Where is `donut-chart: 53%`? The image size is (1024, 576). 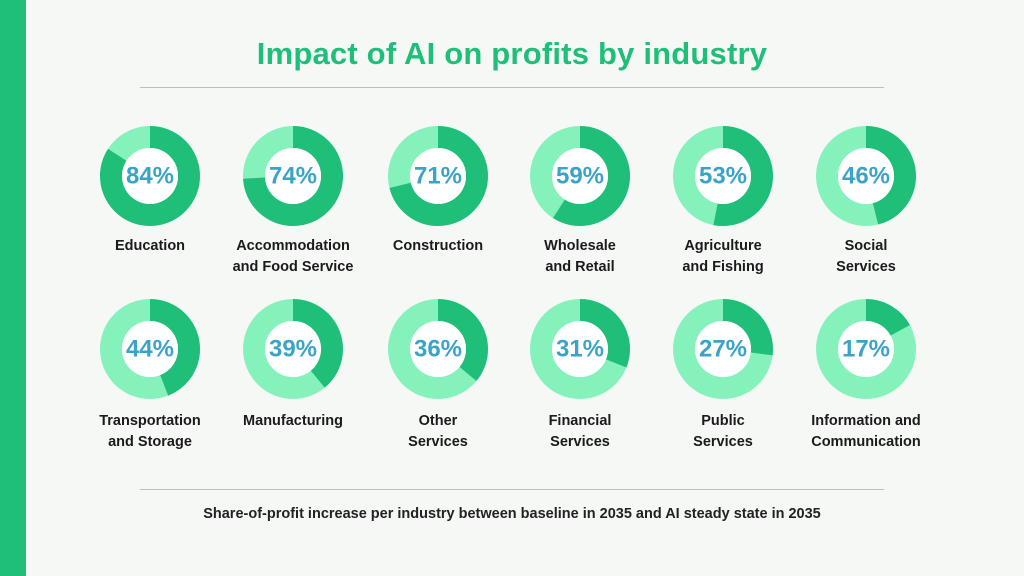
donut-chart: 53% is located at coordinates (723, 176).